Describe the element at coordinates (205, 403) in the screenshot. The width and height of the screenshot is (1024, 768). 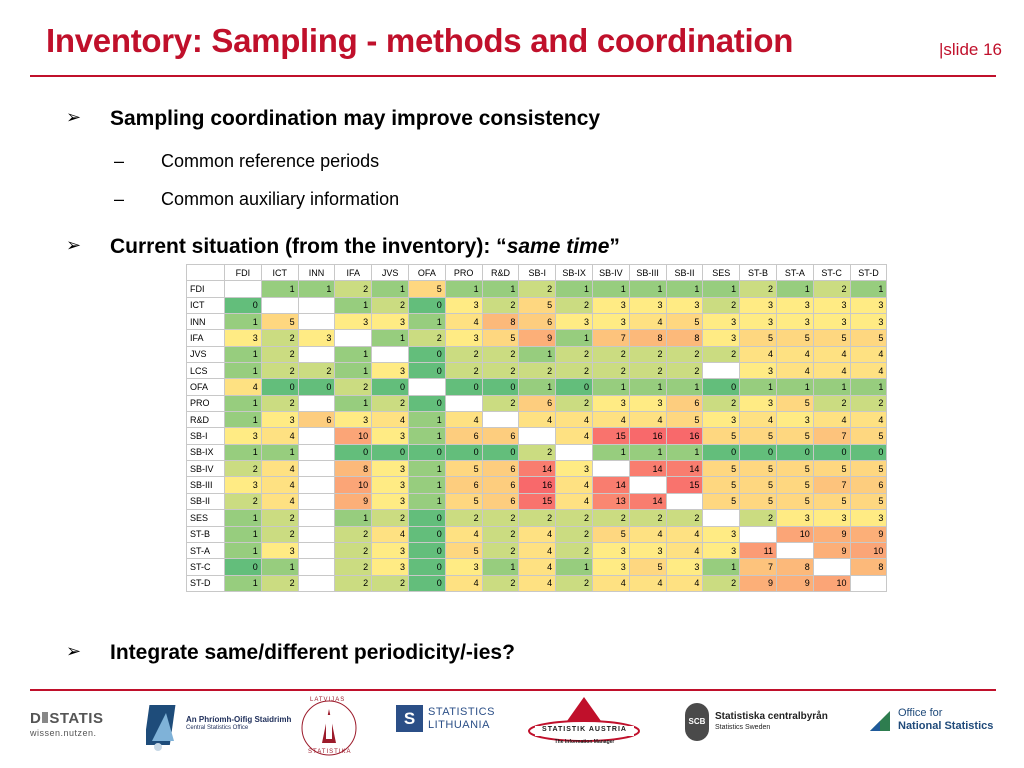
I see `matrix-row-header: PRO` at that location.